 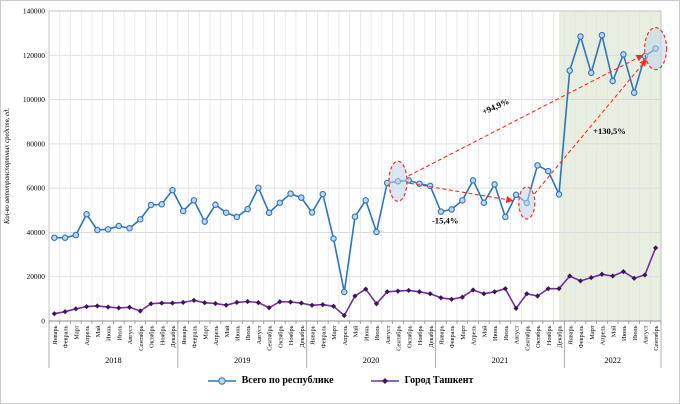 I want to click on legend-label-tashkent: Город Ташкент, so click(x=439, y=380).